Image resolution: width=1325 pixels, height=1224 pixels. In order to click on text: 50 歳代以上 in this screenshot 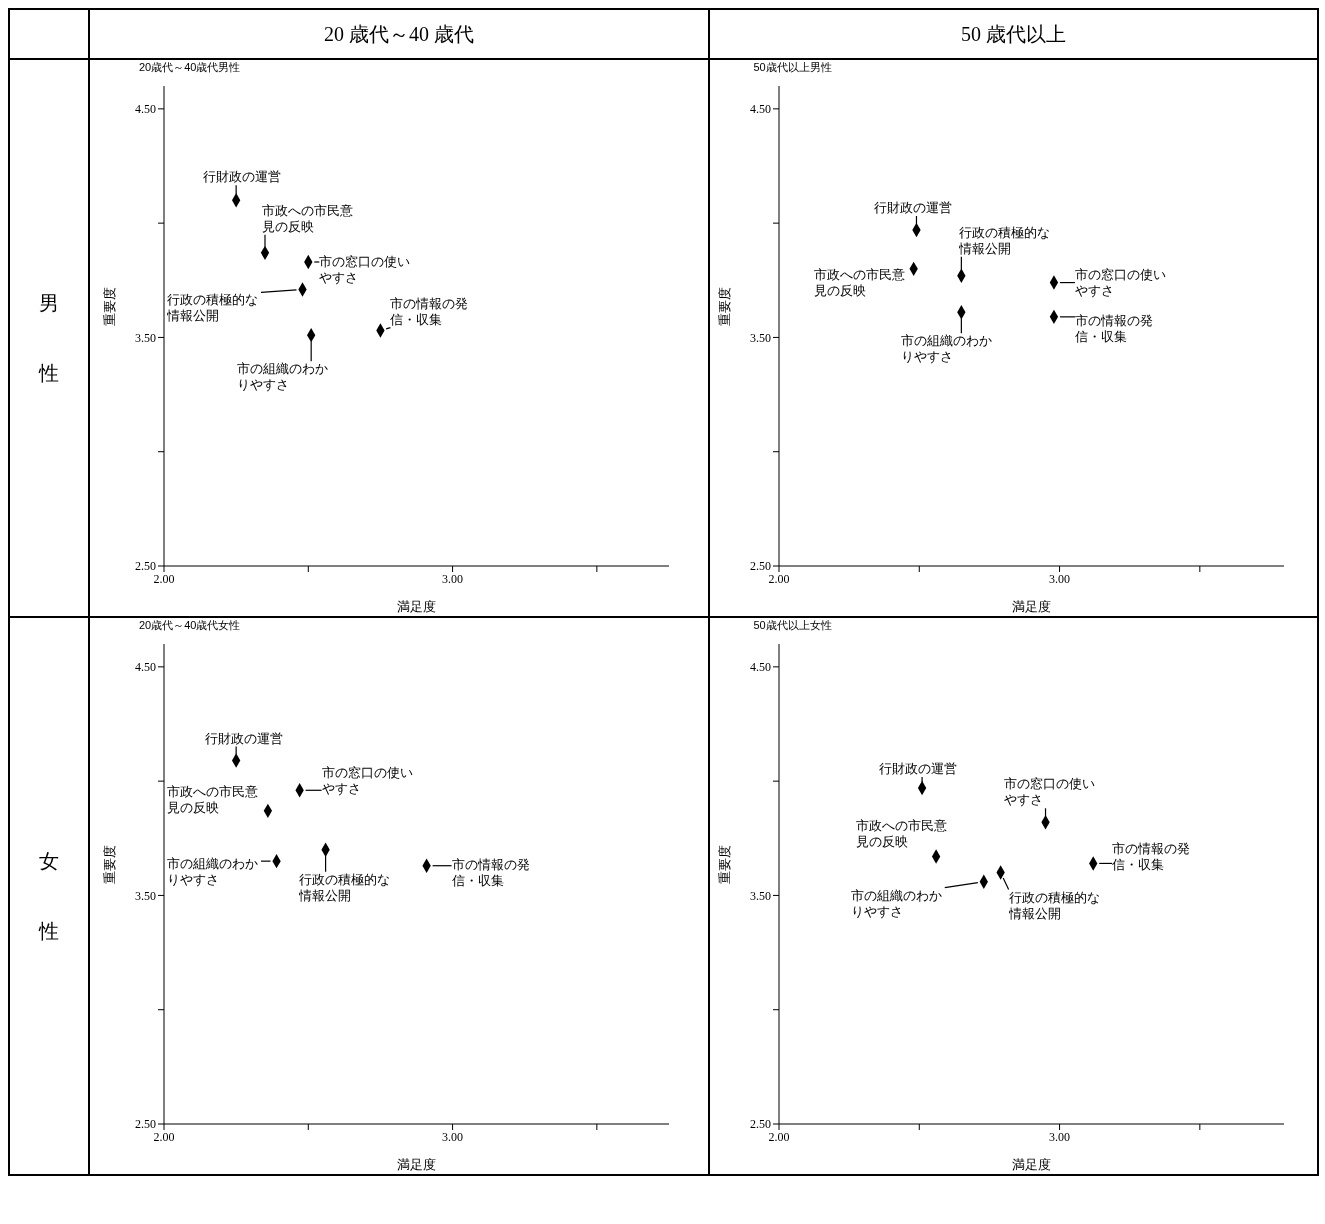, I will do `click(1013, 33)`.